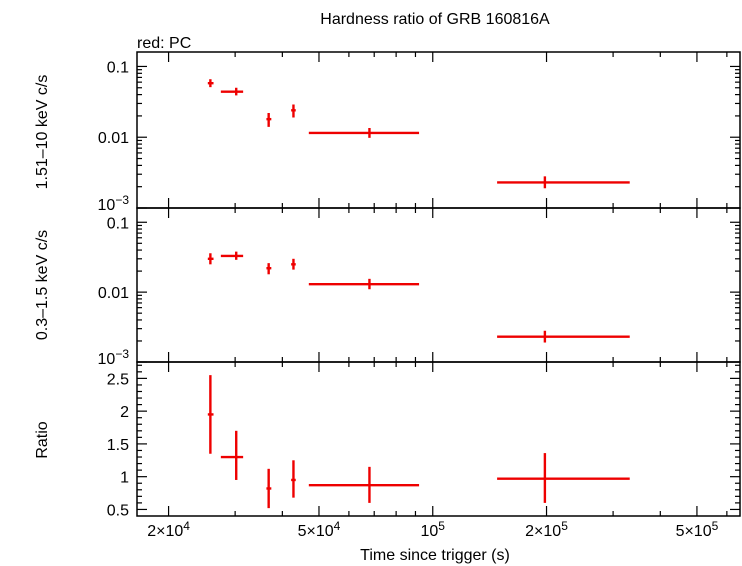 The width and height of the screenshot is (742, 566). I want to click on x-tick-label: 2×10⁵, so click(546, 529).